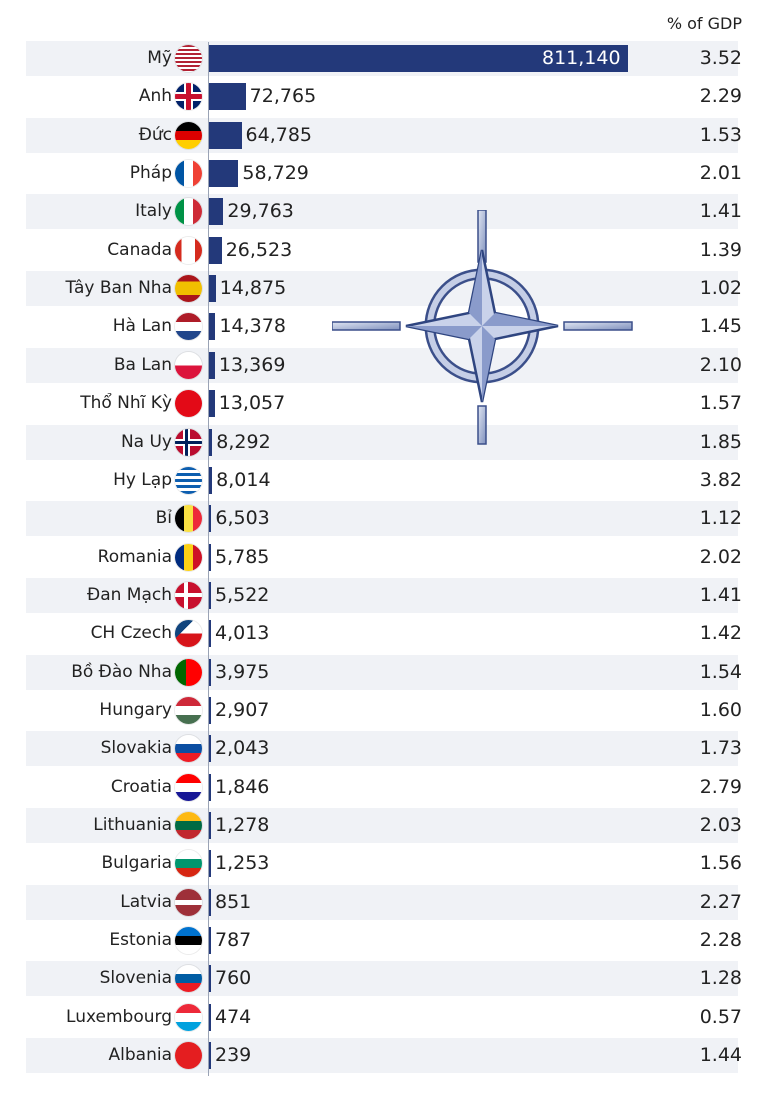 The height and width of the screenshot is (1093, 758). I want to click on table-row: Albania 239 1.44, so click(384, 1056).